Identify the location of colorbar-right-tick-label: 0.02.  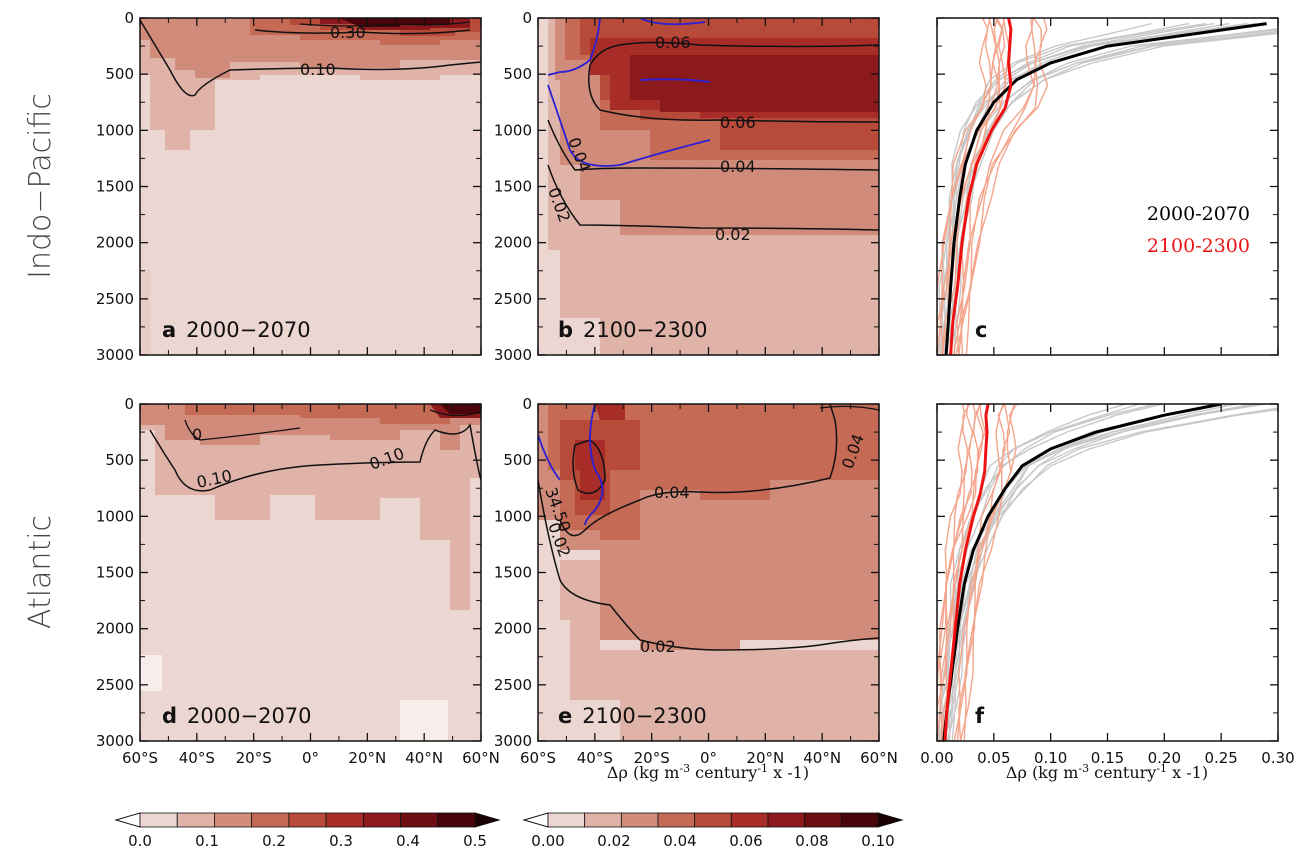
(613, 841).